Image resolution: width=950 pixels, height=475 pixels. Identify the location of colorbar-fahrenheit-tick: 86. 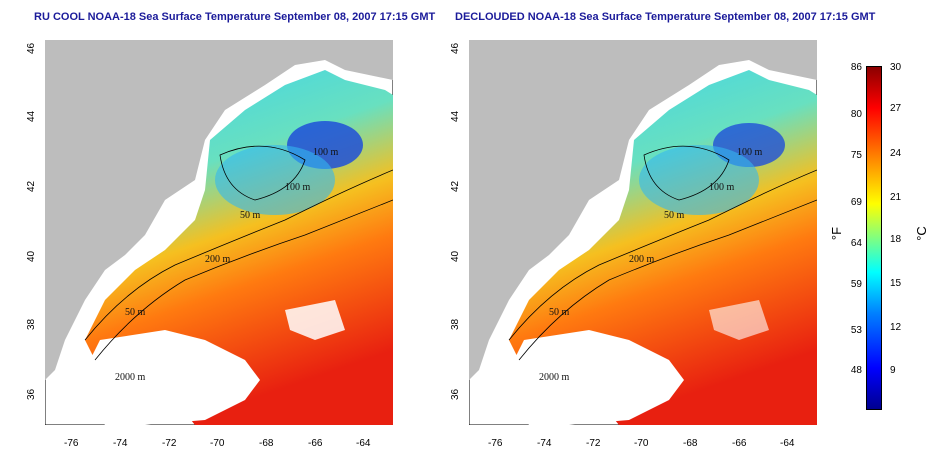
(856, 67).